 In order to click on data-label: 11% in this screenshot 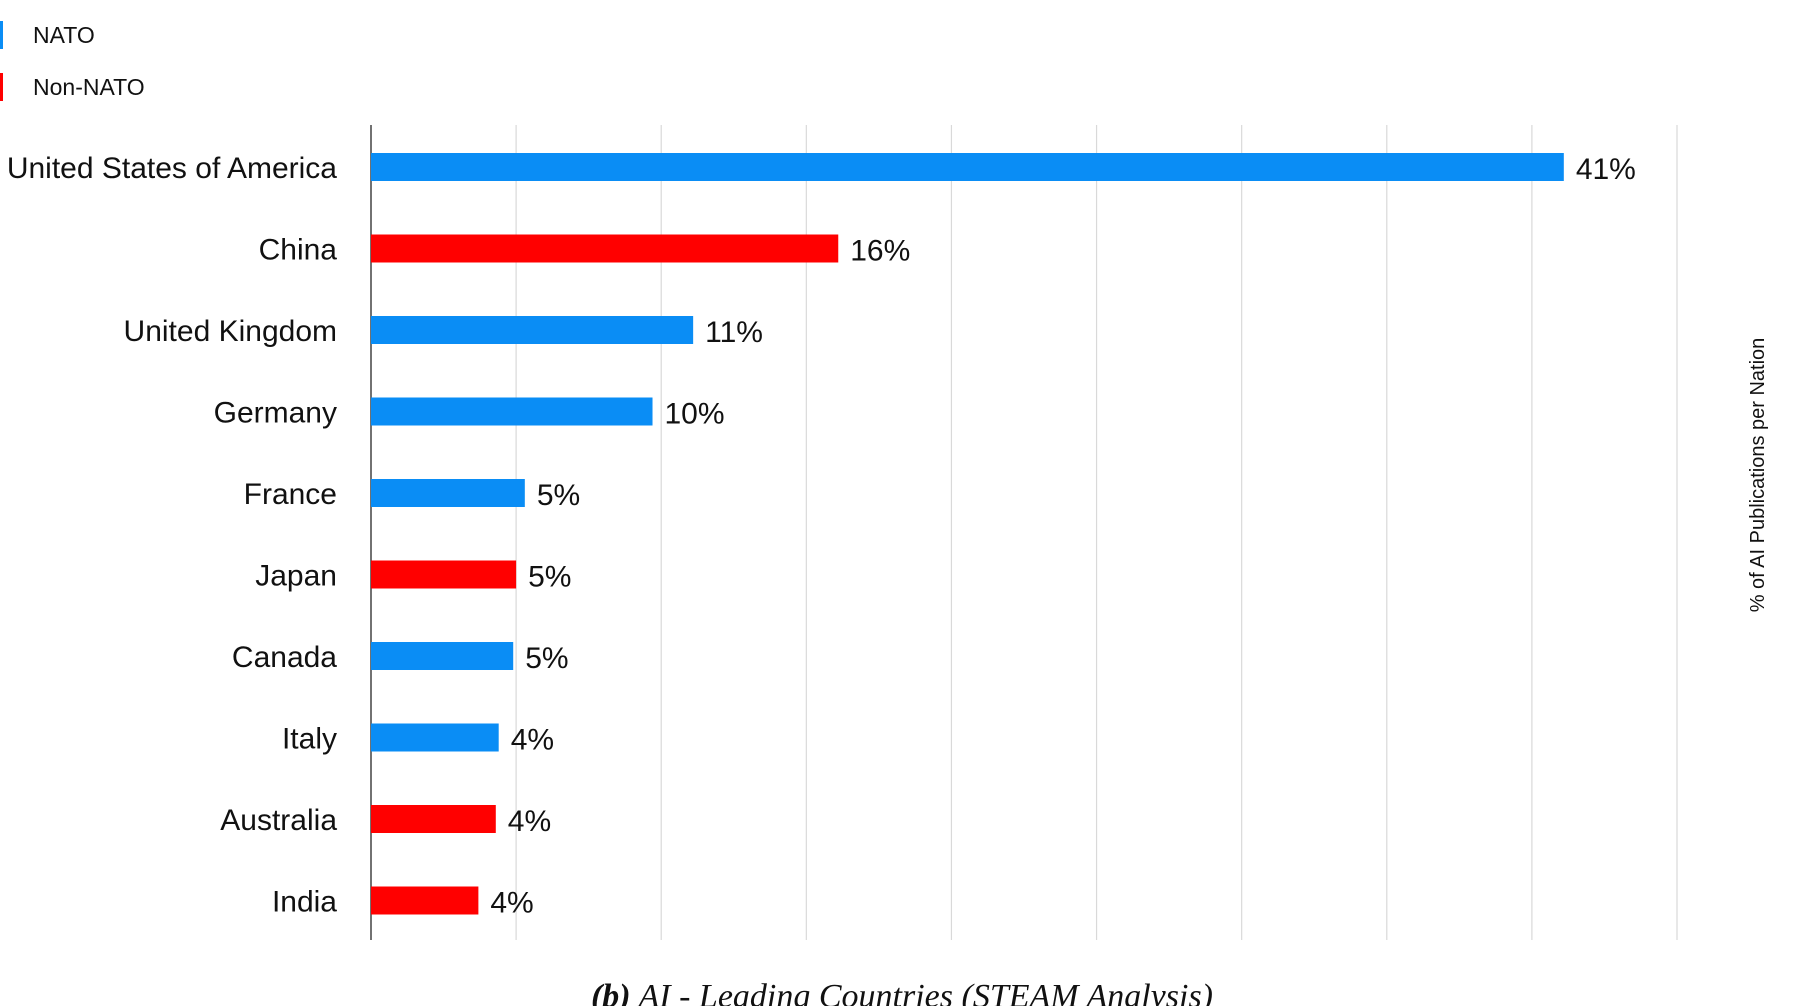, I will do `click(734, 332)`.